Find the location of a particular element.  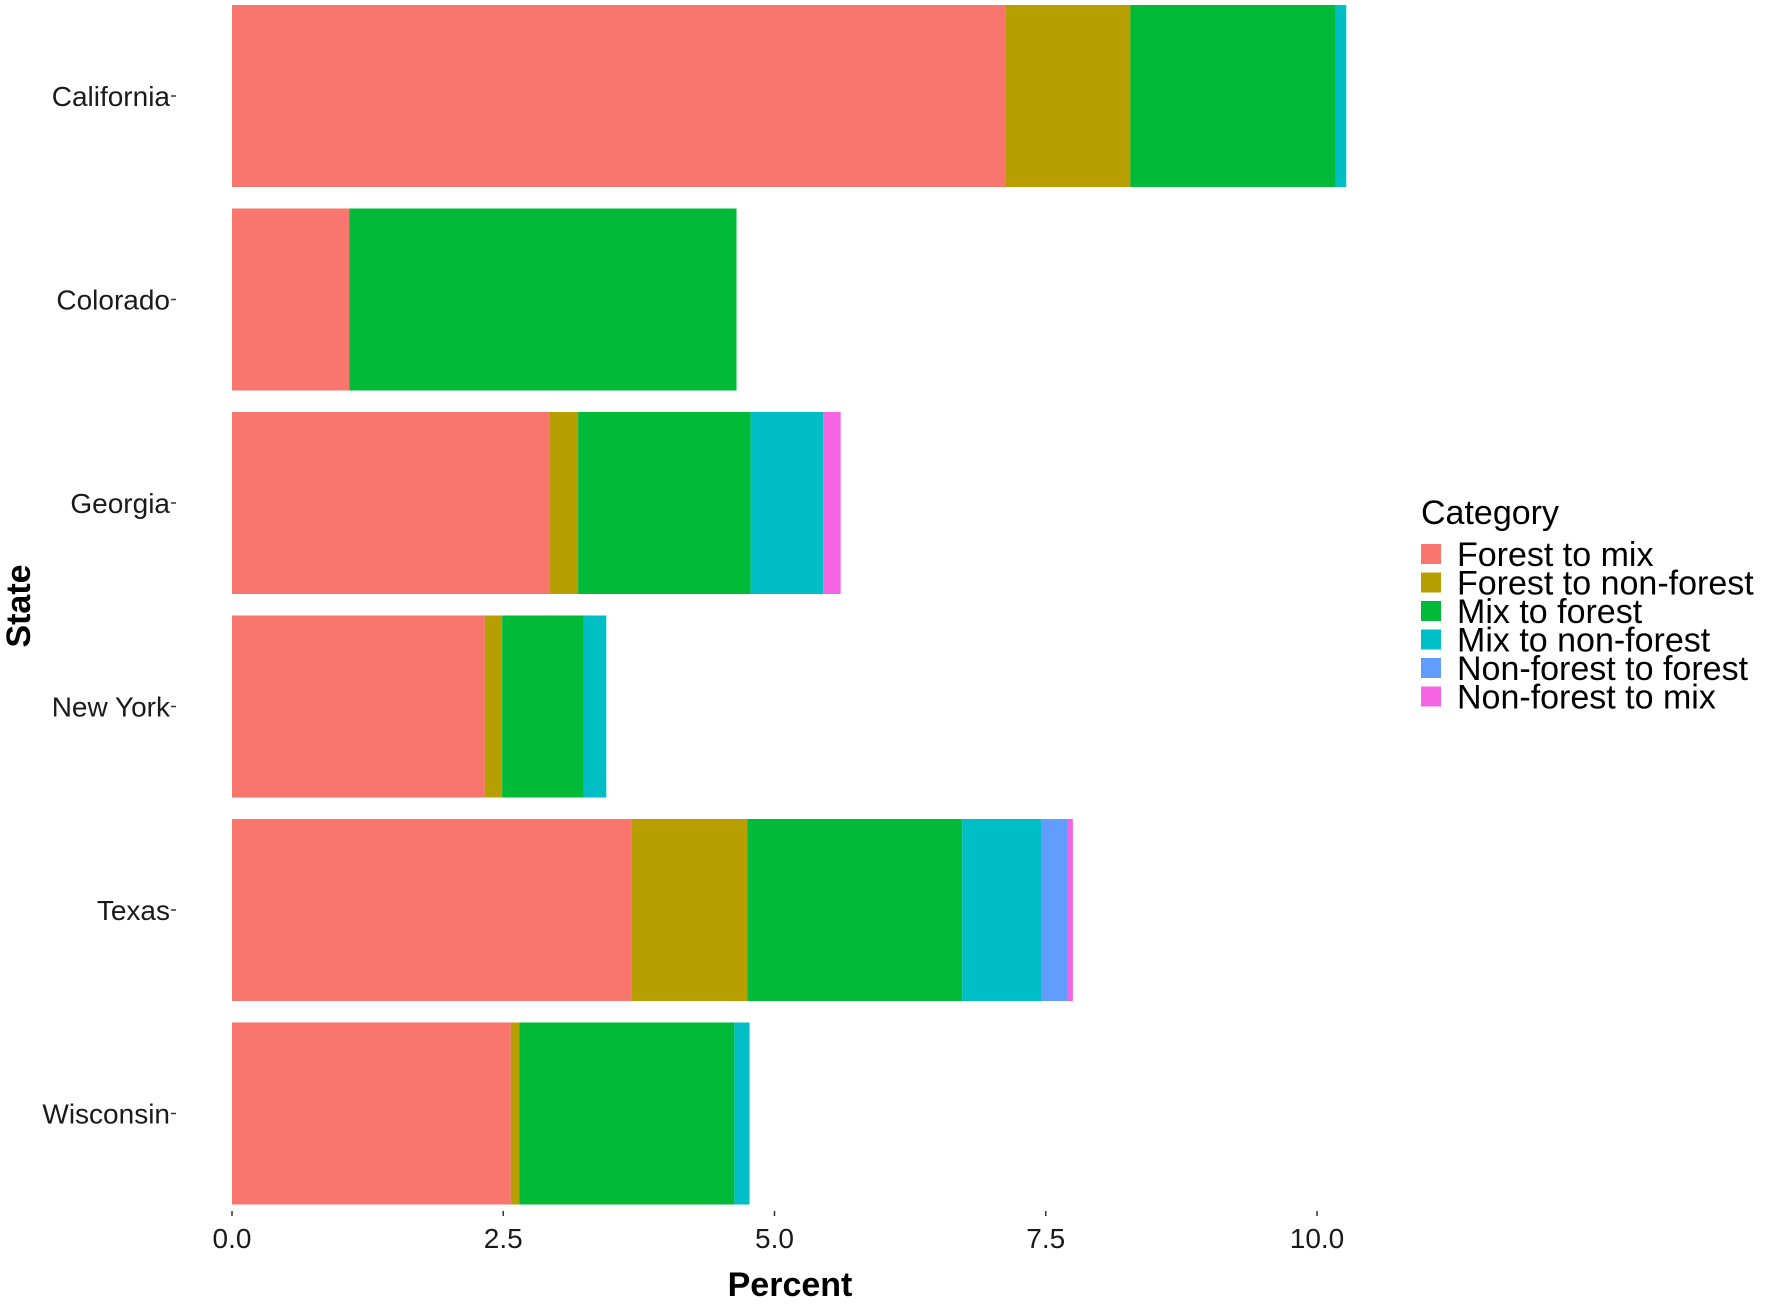

legend-key-forest-to-non-forest is located at coordinates (1431, 582).